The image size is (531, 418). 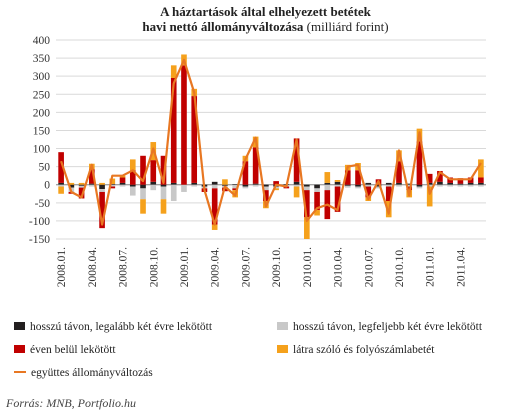 What do you see at coordinates (461, 267) in the screenshot?
I see `x-tick-label: 2011.04.` at bounding box center [461, 267].